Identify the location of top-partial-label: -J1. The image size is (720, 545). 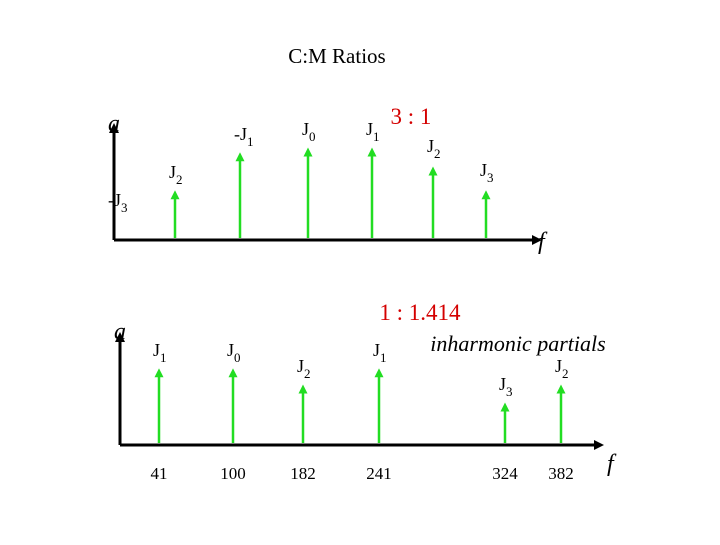
(244, 136).